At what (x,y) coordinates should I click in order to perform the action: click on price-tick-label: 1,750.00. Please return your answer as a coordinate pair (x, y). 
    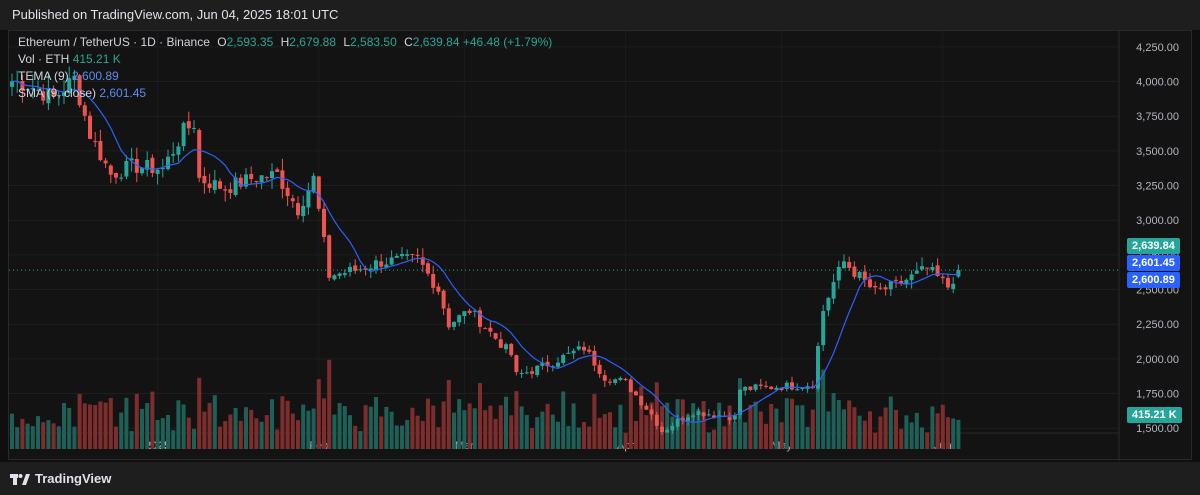
    Looking at the image, I should click on (1157, 395).